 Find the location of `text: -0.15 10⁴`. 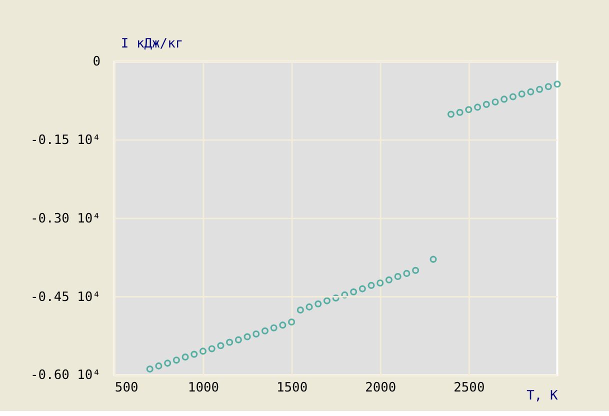

text: -0.15 10⁴ is located at coordinates (65, 140).